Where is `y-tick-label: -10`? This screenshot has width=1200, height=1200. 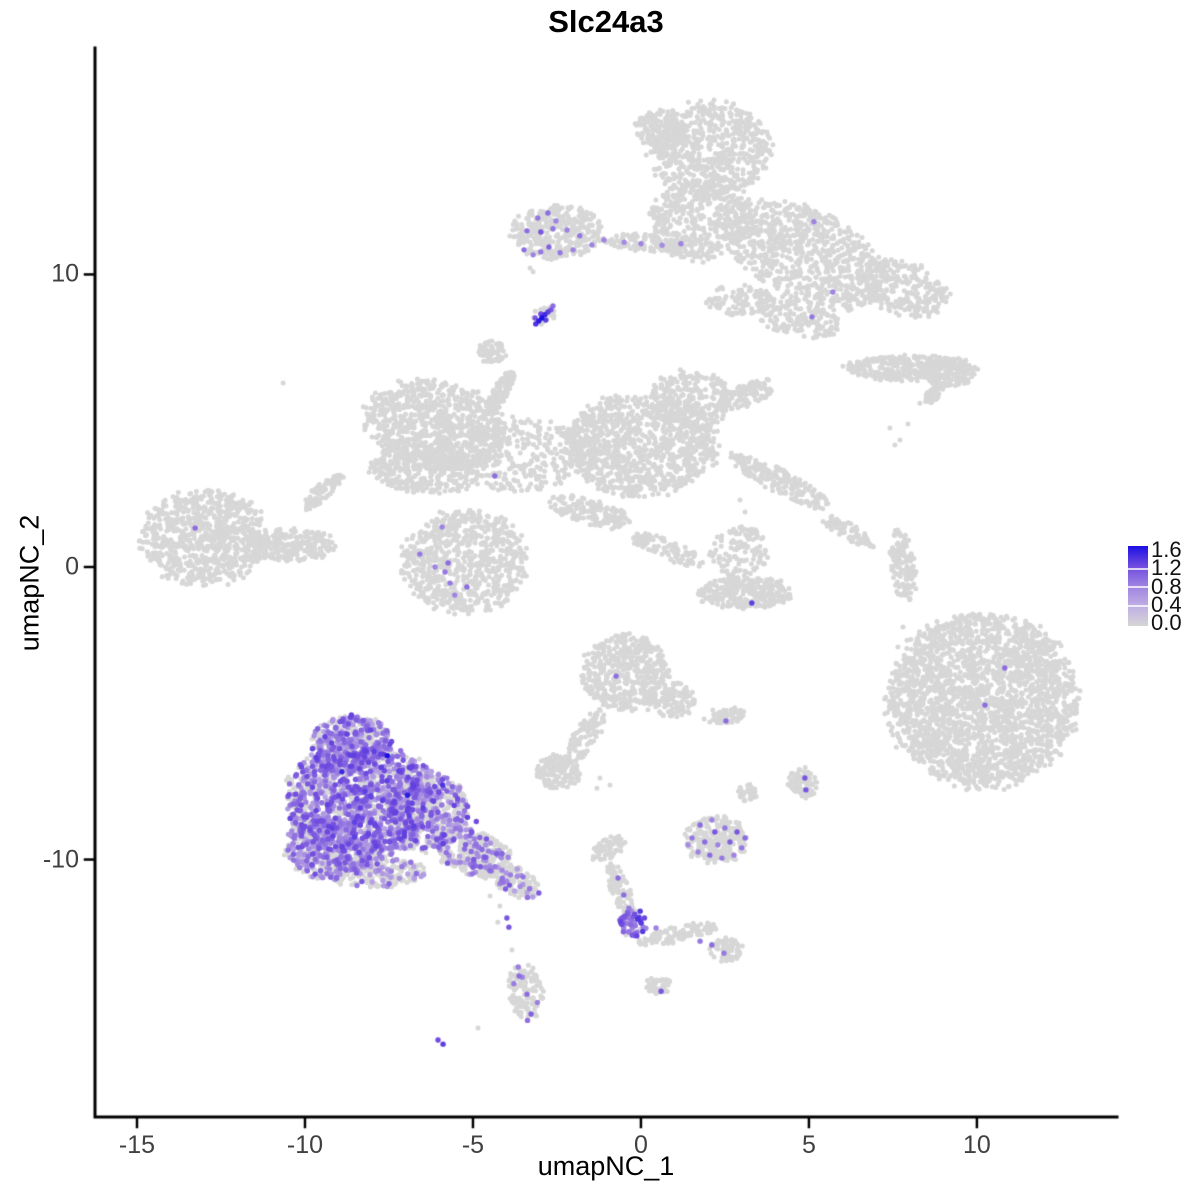
y-tick-label: -10 is located at coordinates (60, 859).